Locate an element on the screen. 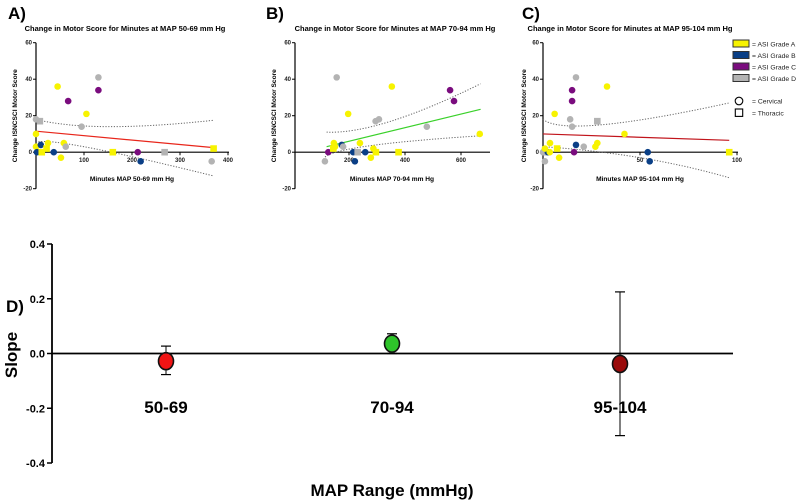 The image size is (800, 501). y-tick-label: 0.2 is located at coordinates (37, 300).